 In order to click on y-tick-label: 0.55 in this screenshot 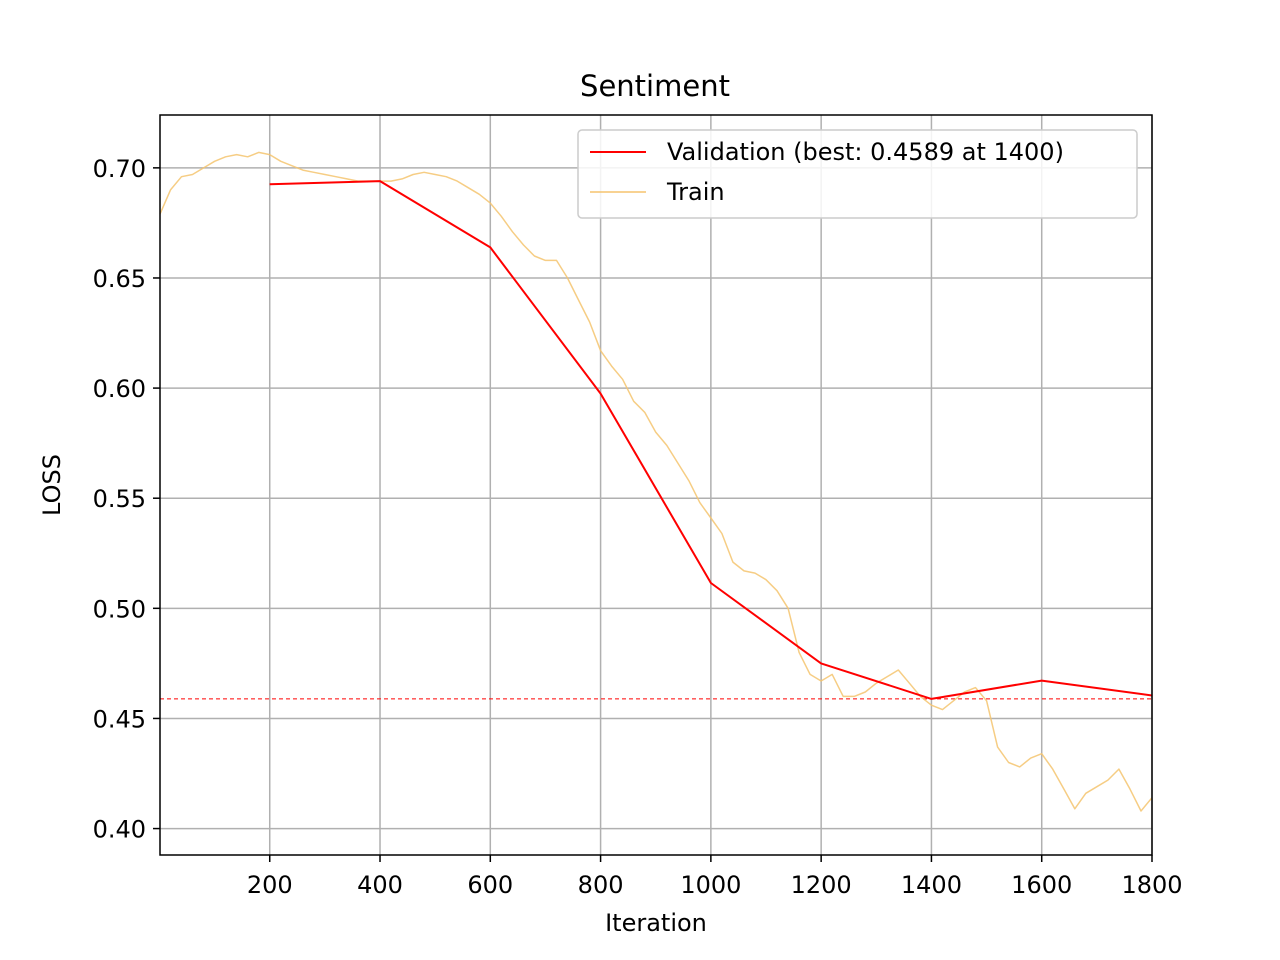, I will do `click(119, 499)`.